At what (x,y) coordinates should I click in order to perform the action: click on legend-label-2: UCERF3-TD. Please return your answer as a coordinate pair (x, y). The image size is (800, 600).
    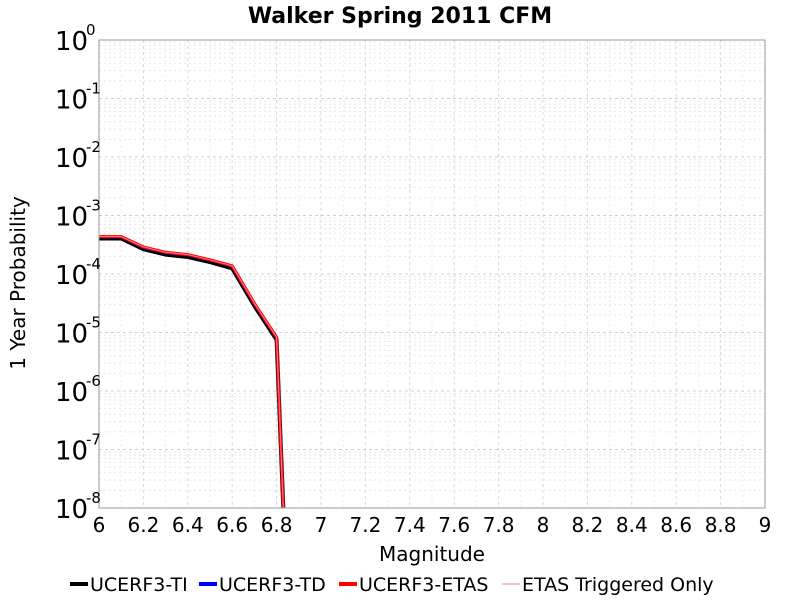
    Looking at the image, I should click on (272, 585).